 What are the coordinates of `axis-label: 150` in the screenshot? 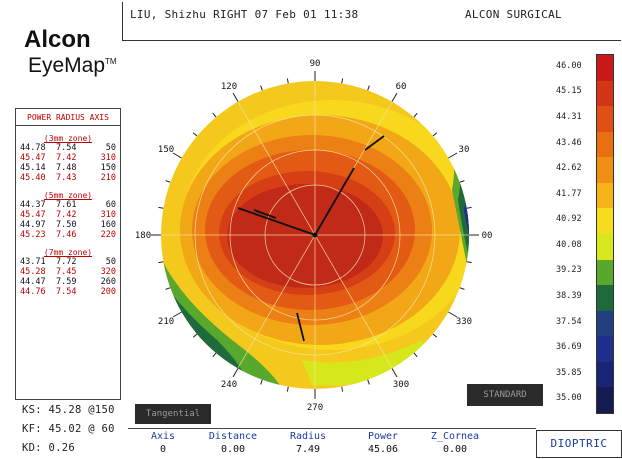 It's located at (166, 150).